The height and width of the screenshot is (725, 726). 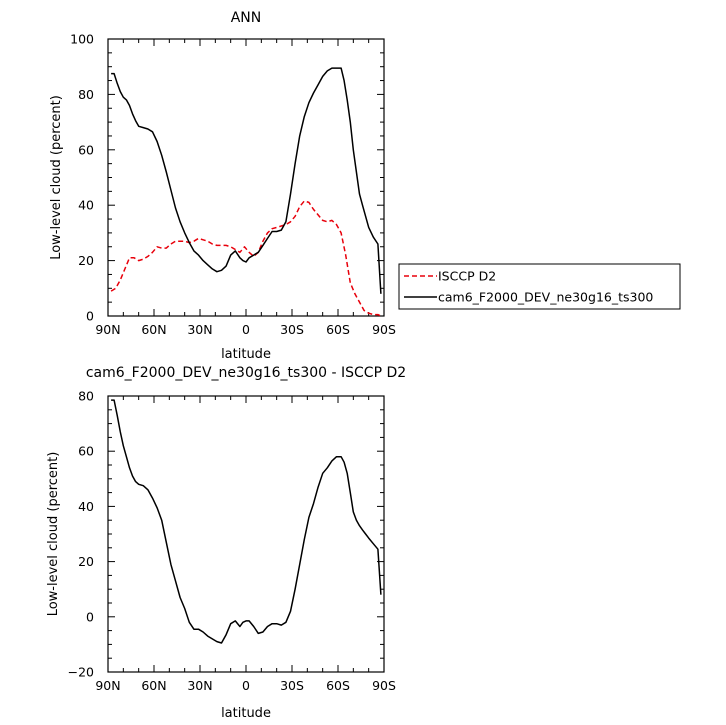 What do you see at coordinates (86, 94) in the screenshot?
I see `top-y-tick-label: 80` at bounding box center [86, 94].